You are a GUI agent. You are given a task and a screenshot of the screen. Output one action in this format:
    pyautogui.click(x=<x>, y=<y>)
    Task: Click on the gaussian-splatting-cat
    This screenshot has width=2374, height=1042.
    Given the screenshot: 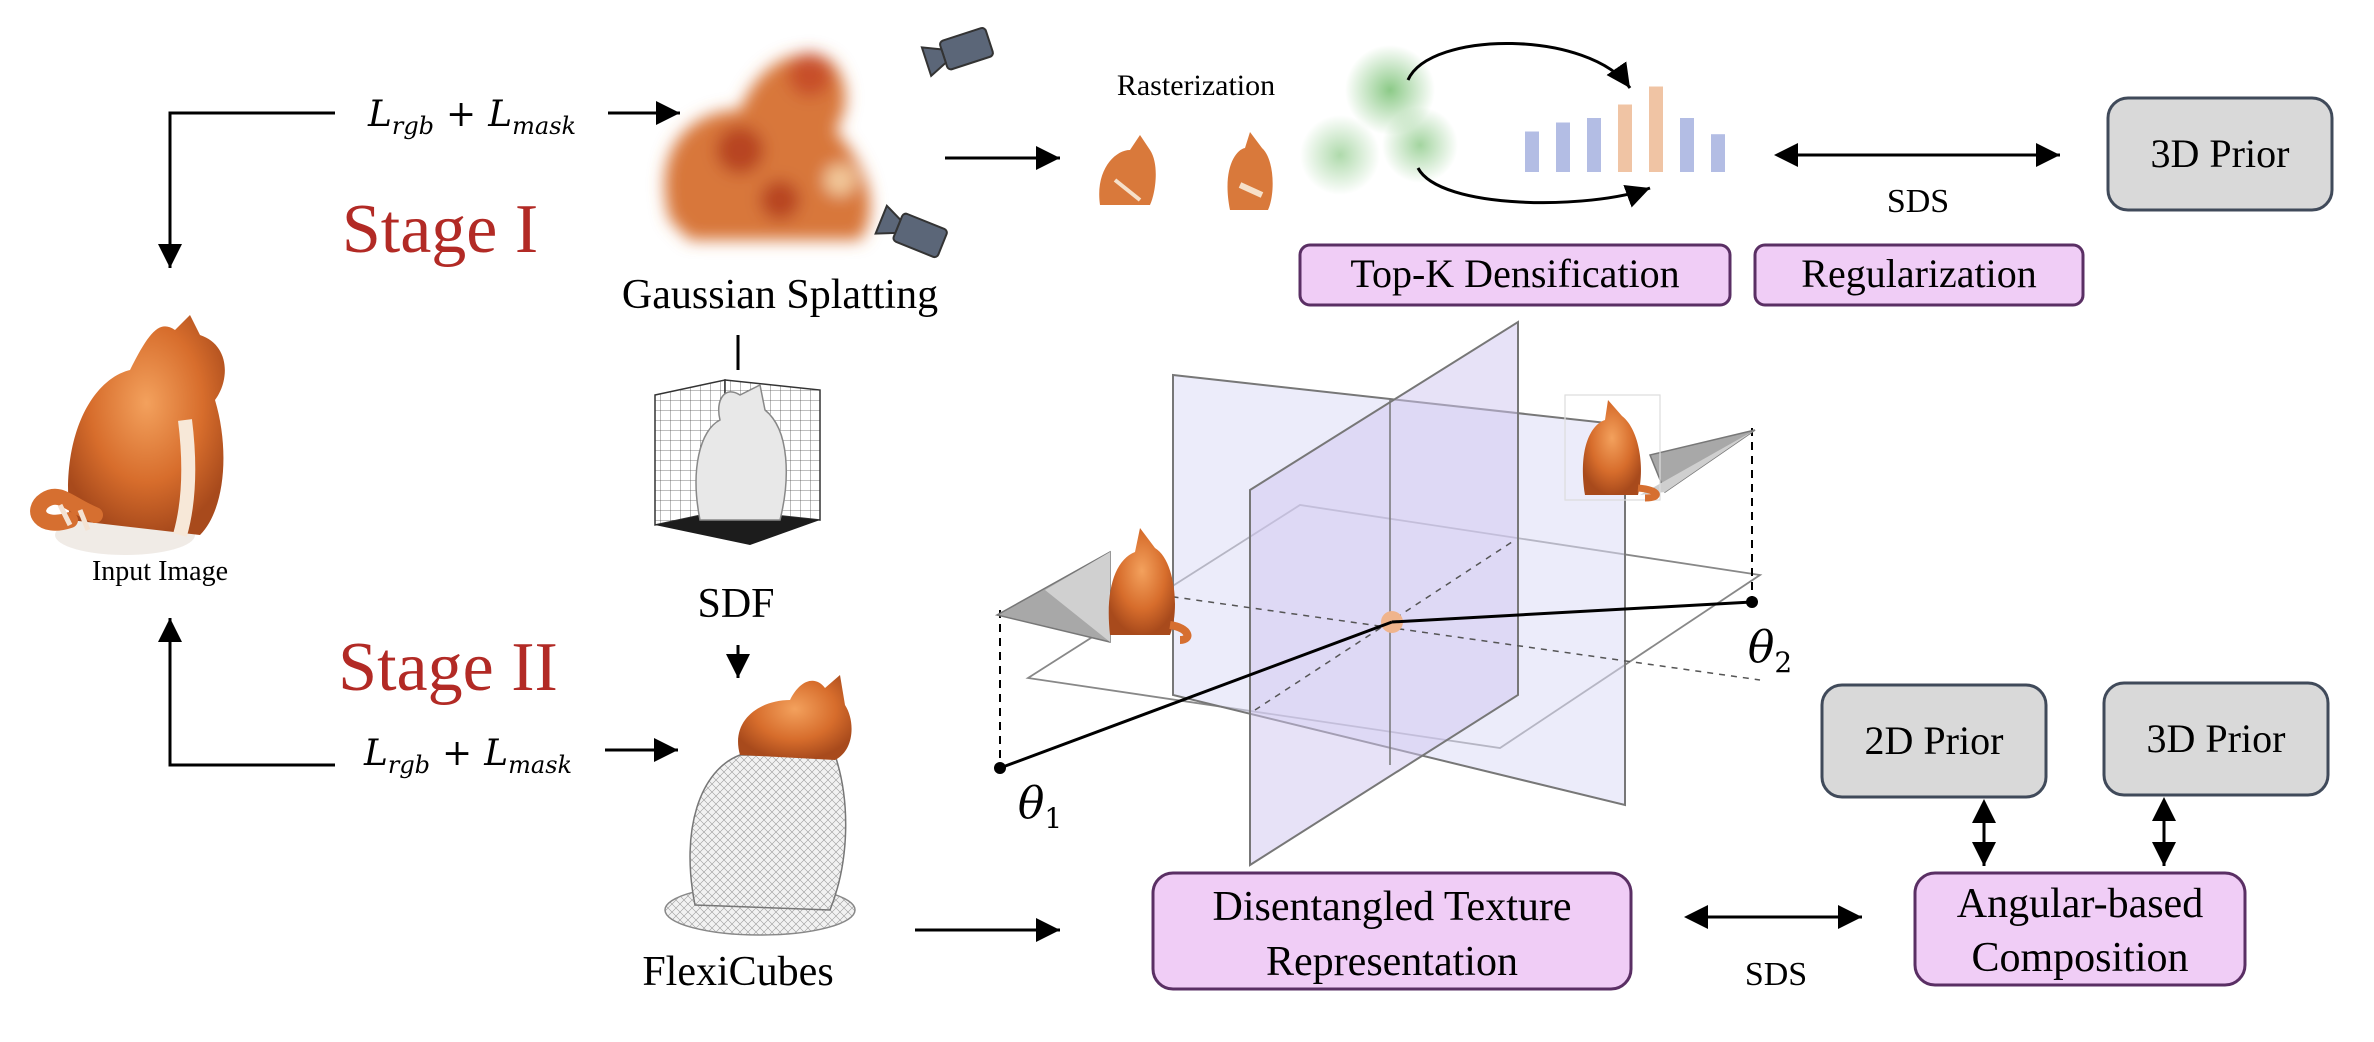 What is the action you would take?
    pyautogui.click(x=767, y=147)
    